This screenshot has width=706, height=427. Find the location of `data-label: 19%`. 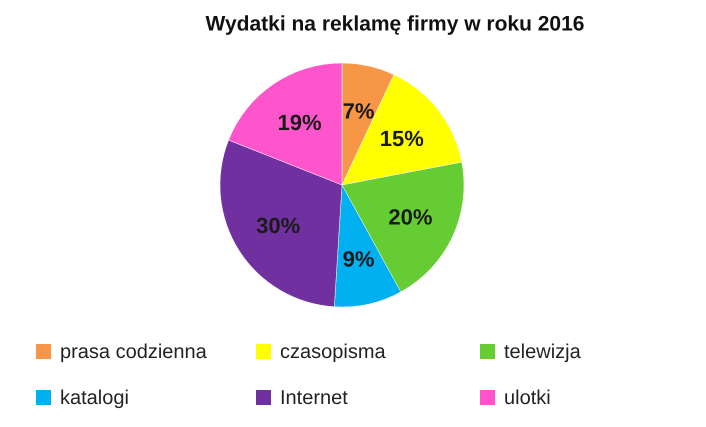

data-label: 19% is located at coordinates (299, 122).